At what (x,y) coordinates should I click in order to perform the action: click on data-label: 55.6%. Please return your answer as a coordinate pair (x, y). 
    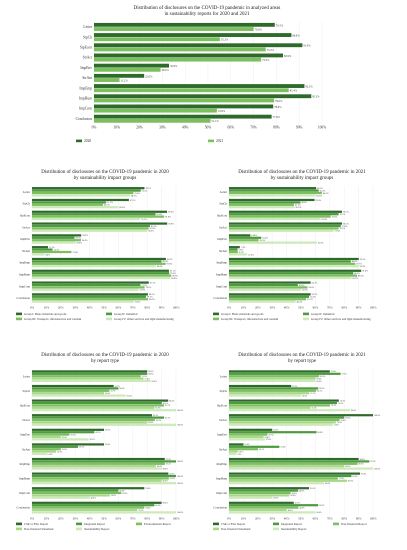
    Looking at the image, I should click on (313, 298).